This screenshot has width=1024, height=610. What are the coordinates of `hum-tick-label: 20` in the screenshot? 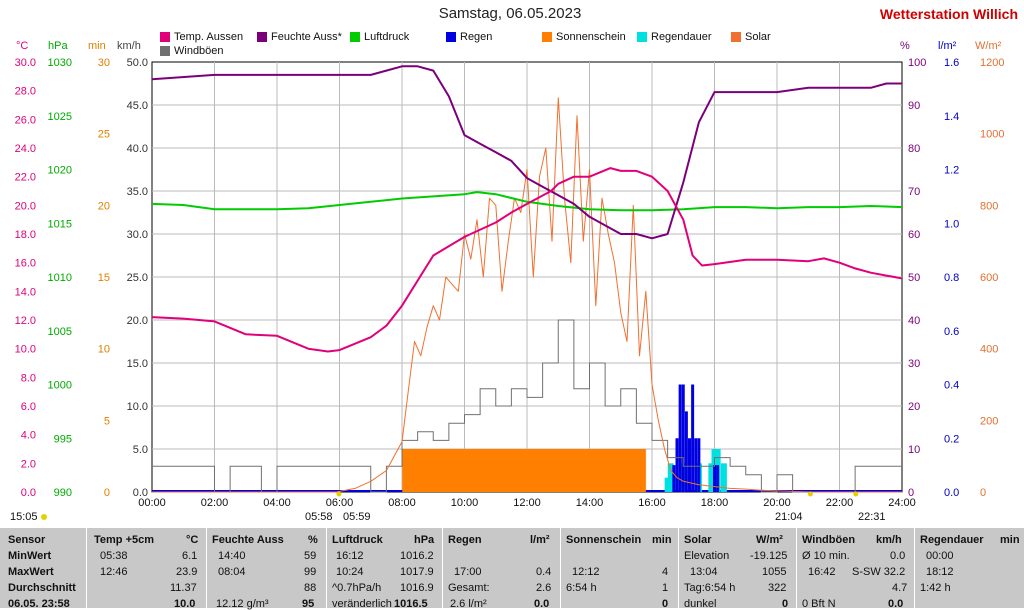 It's located at (914, 407).